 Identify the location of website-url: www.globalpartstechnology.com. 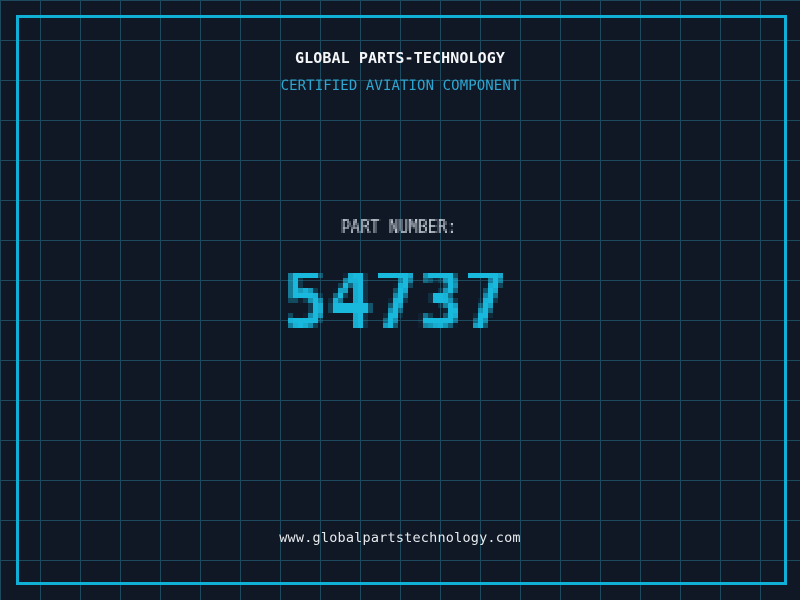
(400, 538).